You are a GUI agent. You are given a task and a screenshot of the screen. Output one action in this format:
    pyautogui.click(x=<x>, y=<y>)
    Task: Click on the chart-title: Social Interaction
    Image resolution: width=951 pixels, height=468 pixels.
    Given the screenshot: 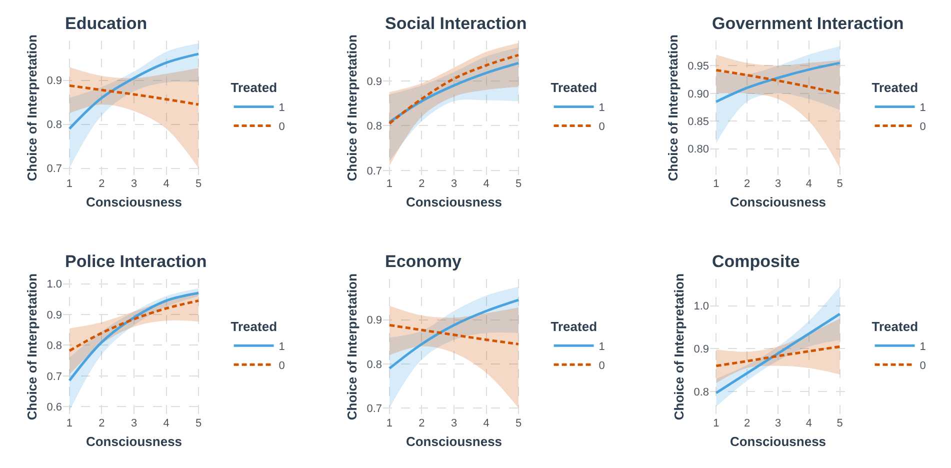 What is the action you would take?
    pyautogui.click(x=456, y=23)
    